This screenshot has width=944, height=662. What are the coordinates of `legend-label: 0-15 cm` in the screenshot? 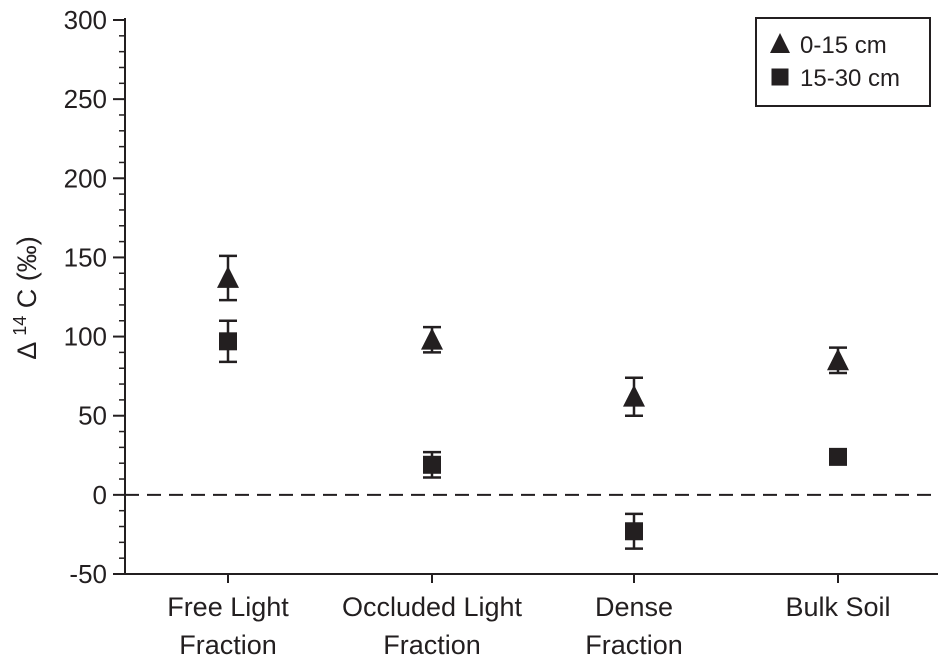 It's located at (843, 45).